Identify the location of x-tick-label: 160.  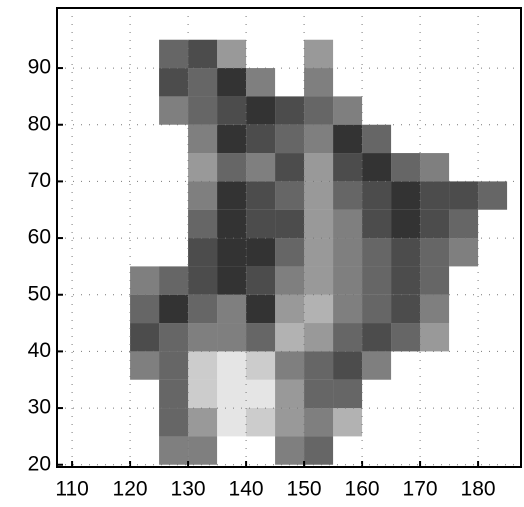
(362, 489).